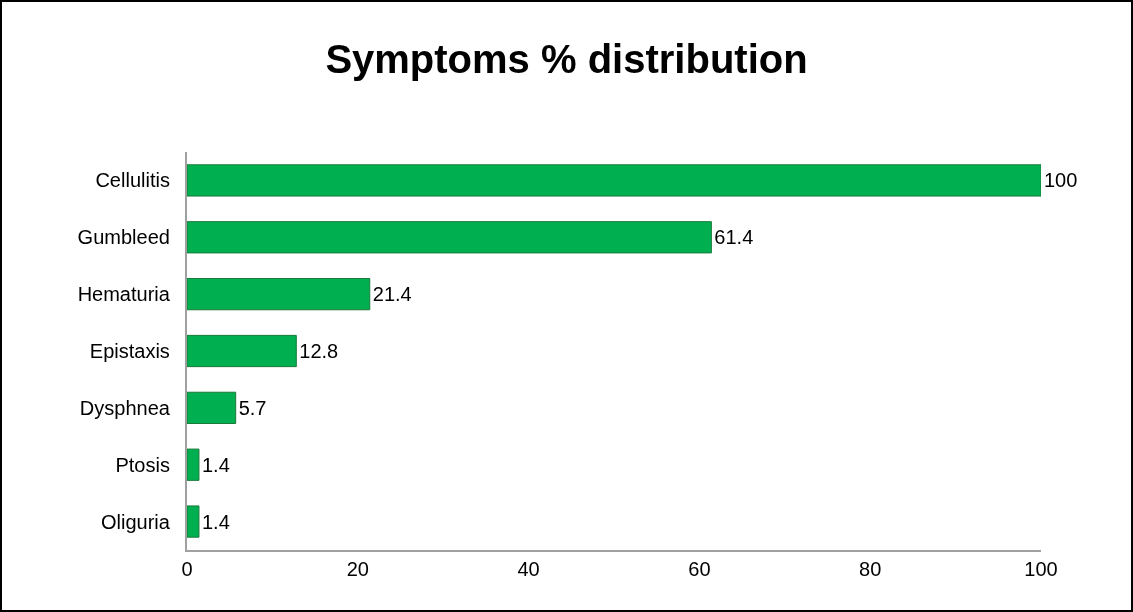 This screenshot has width=1133, height=612. What do you see at coordinates (135, 351) in the screenshot?
I see `y-tick-label: Epistaxis` at bounding box center [135, 351].